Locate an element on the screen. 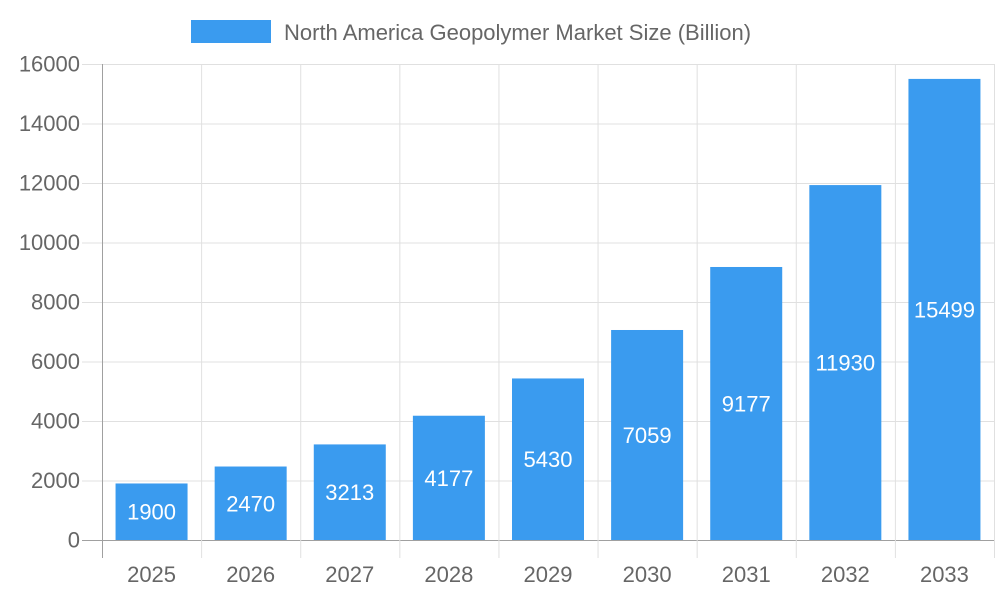 This screenshot has height=605, width=1000. x-tick-label: 2030 is located at coordinates (647, 574).